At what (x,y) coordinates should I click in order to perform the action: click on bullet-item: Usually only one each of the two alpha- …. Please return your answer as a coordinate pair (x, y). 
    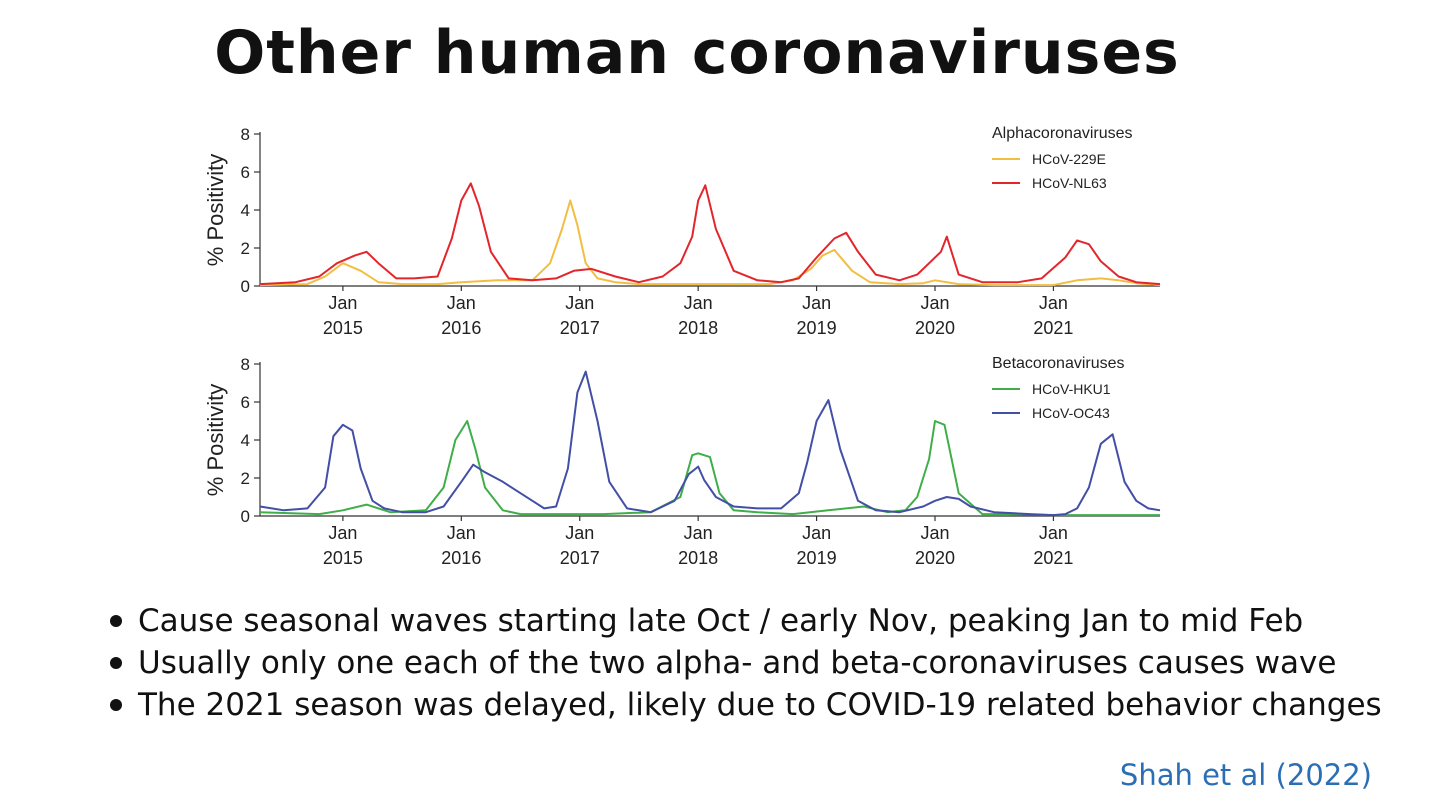
    Looking at the image, I should click on (745, 663).